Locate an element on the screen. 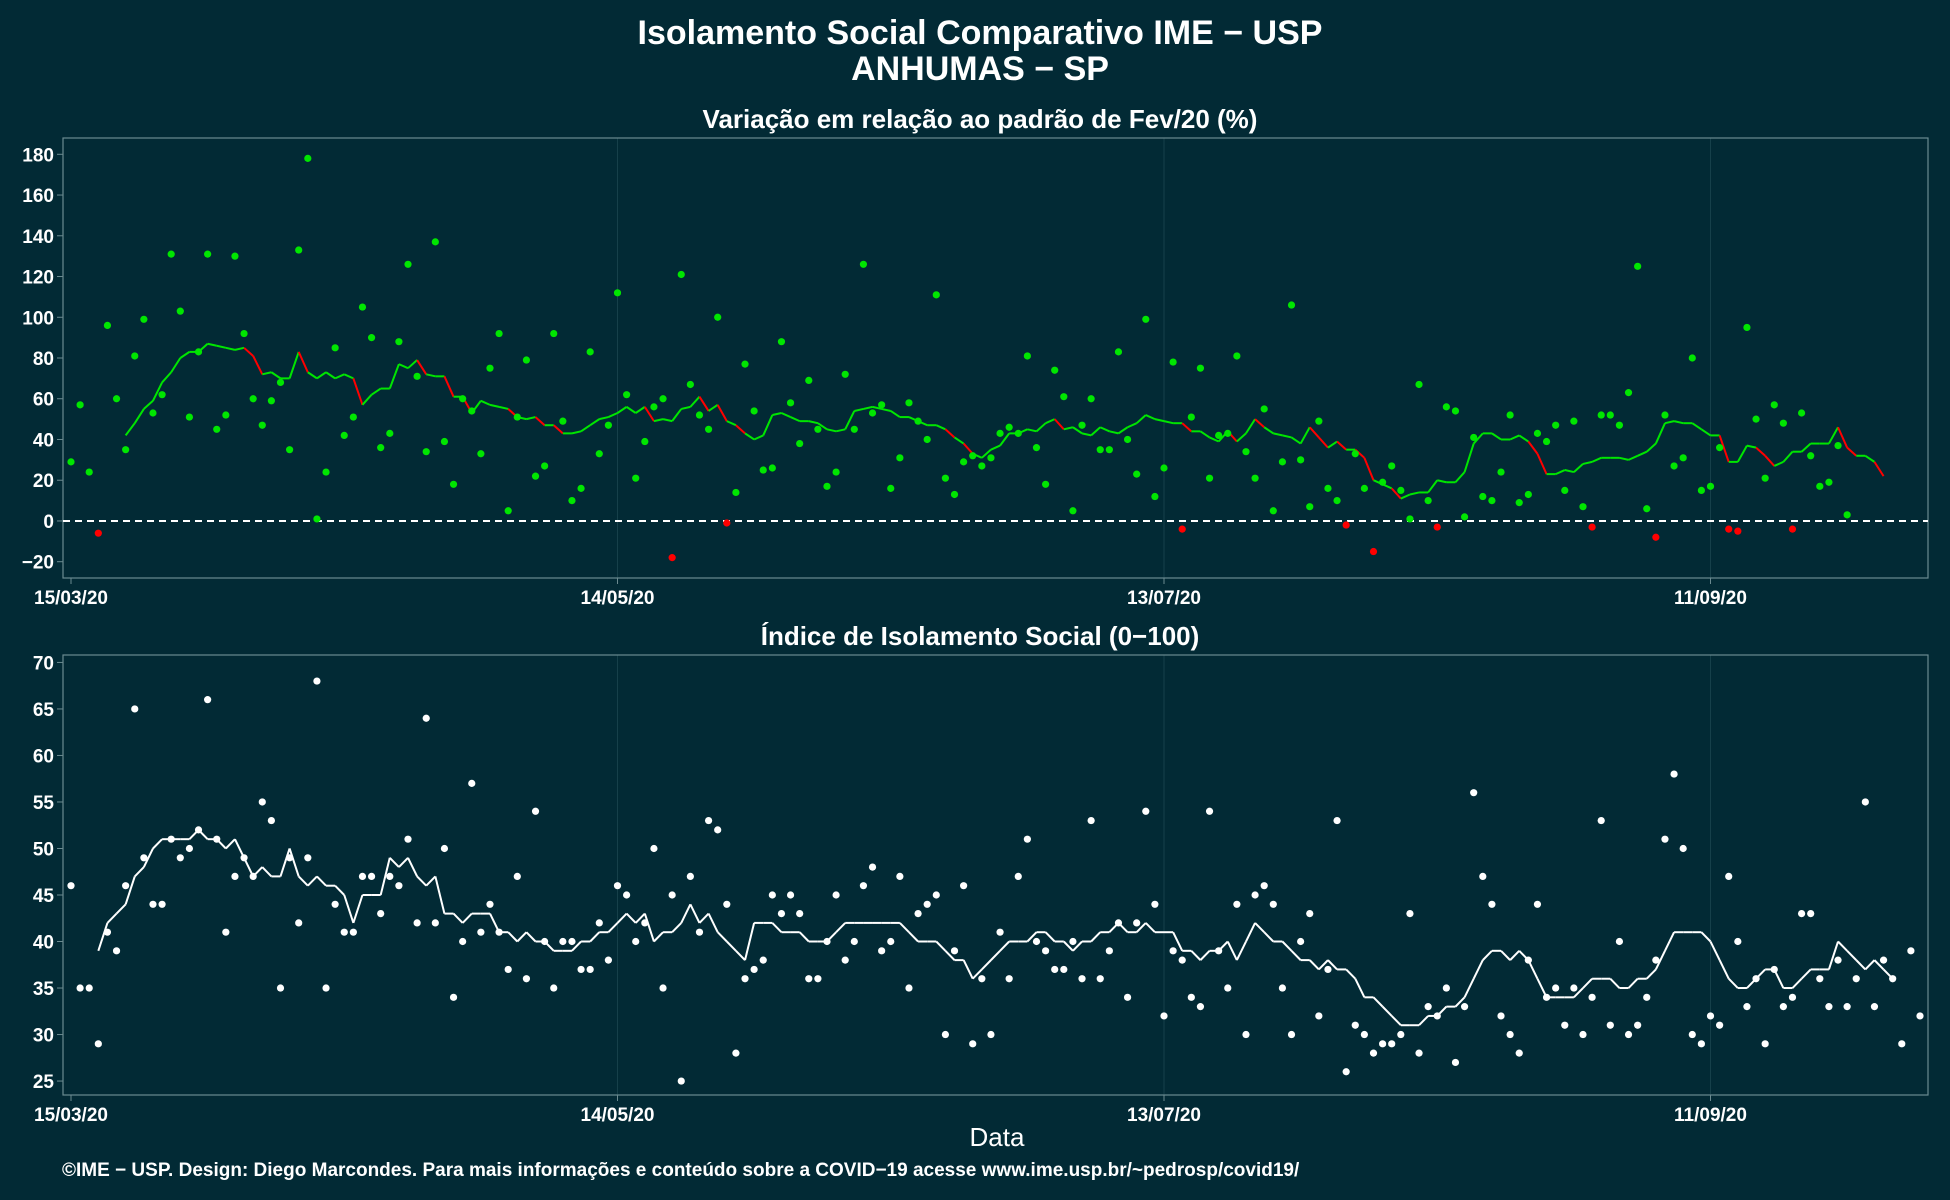  panel2-title: Índice de Isolamento Social (0−100) is located at coordinates (980, 636).